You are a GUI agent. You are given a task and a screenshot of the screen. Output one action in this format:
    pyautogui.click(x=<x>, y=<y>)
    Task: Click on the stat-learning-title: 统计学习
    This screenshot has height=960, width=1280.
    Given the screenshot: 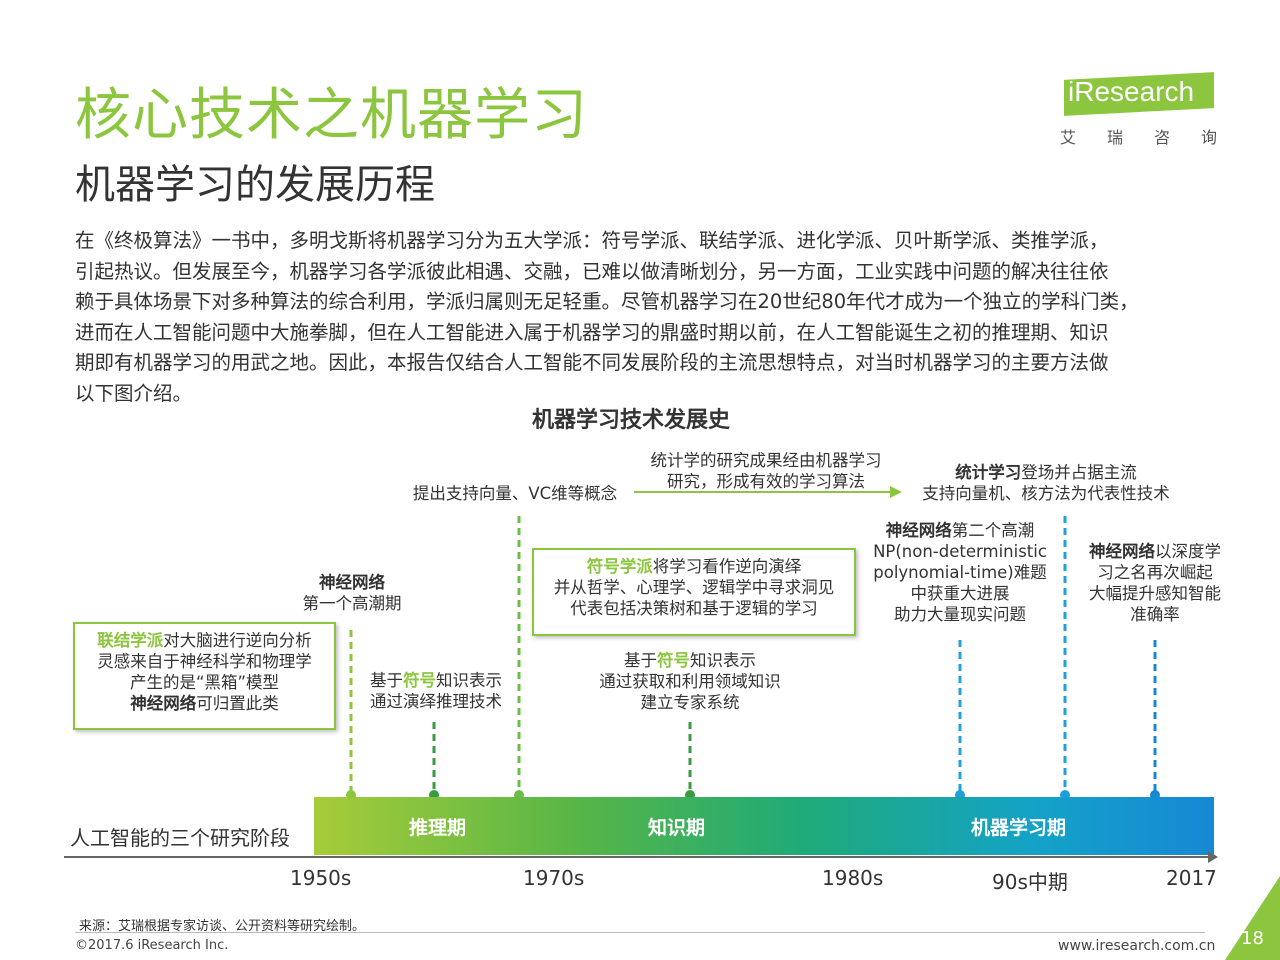 What is the action you would take?
    pyautogui.click(x=988, y=472)
    